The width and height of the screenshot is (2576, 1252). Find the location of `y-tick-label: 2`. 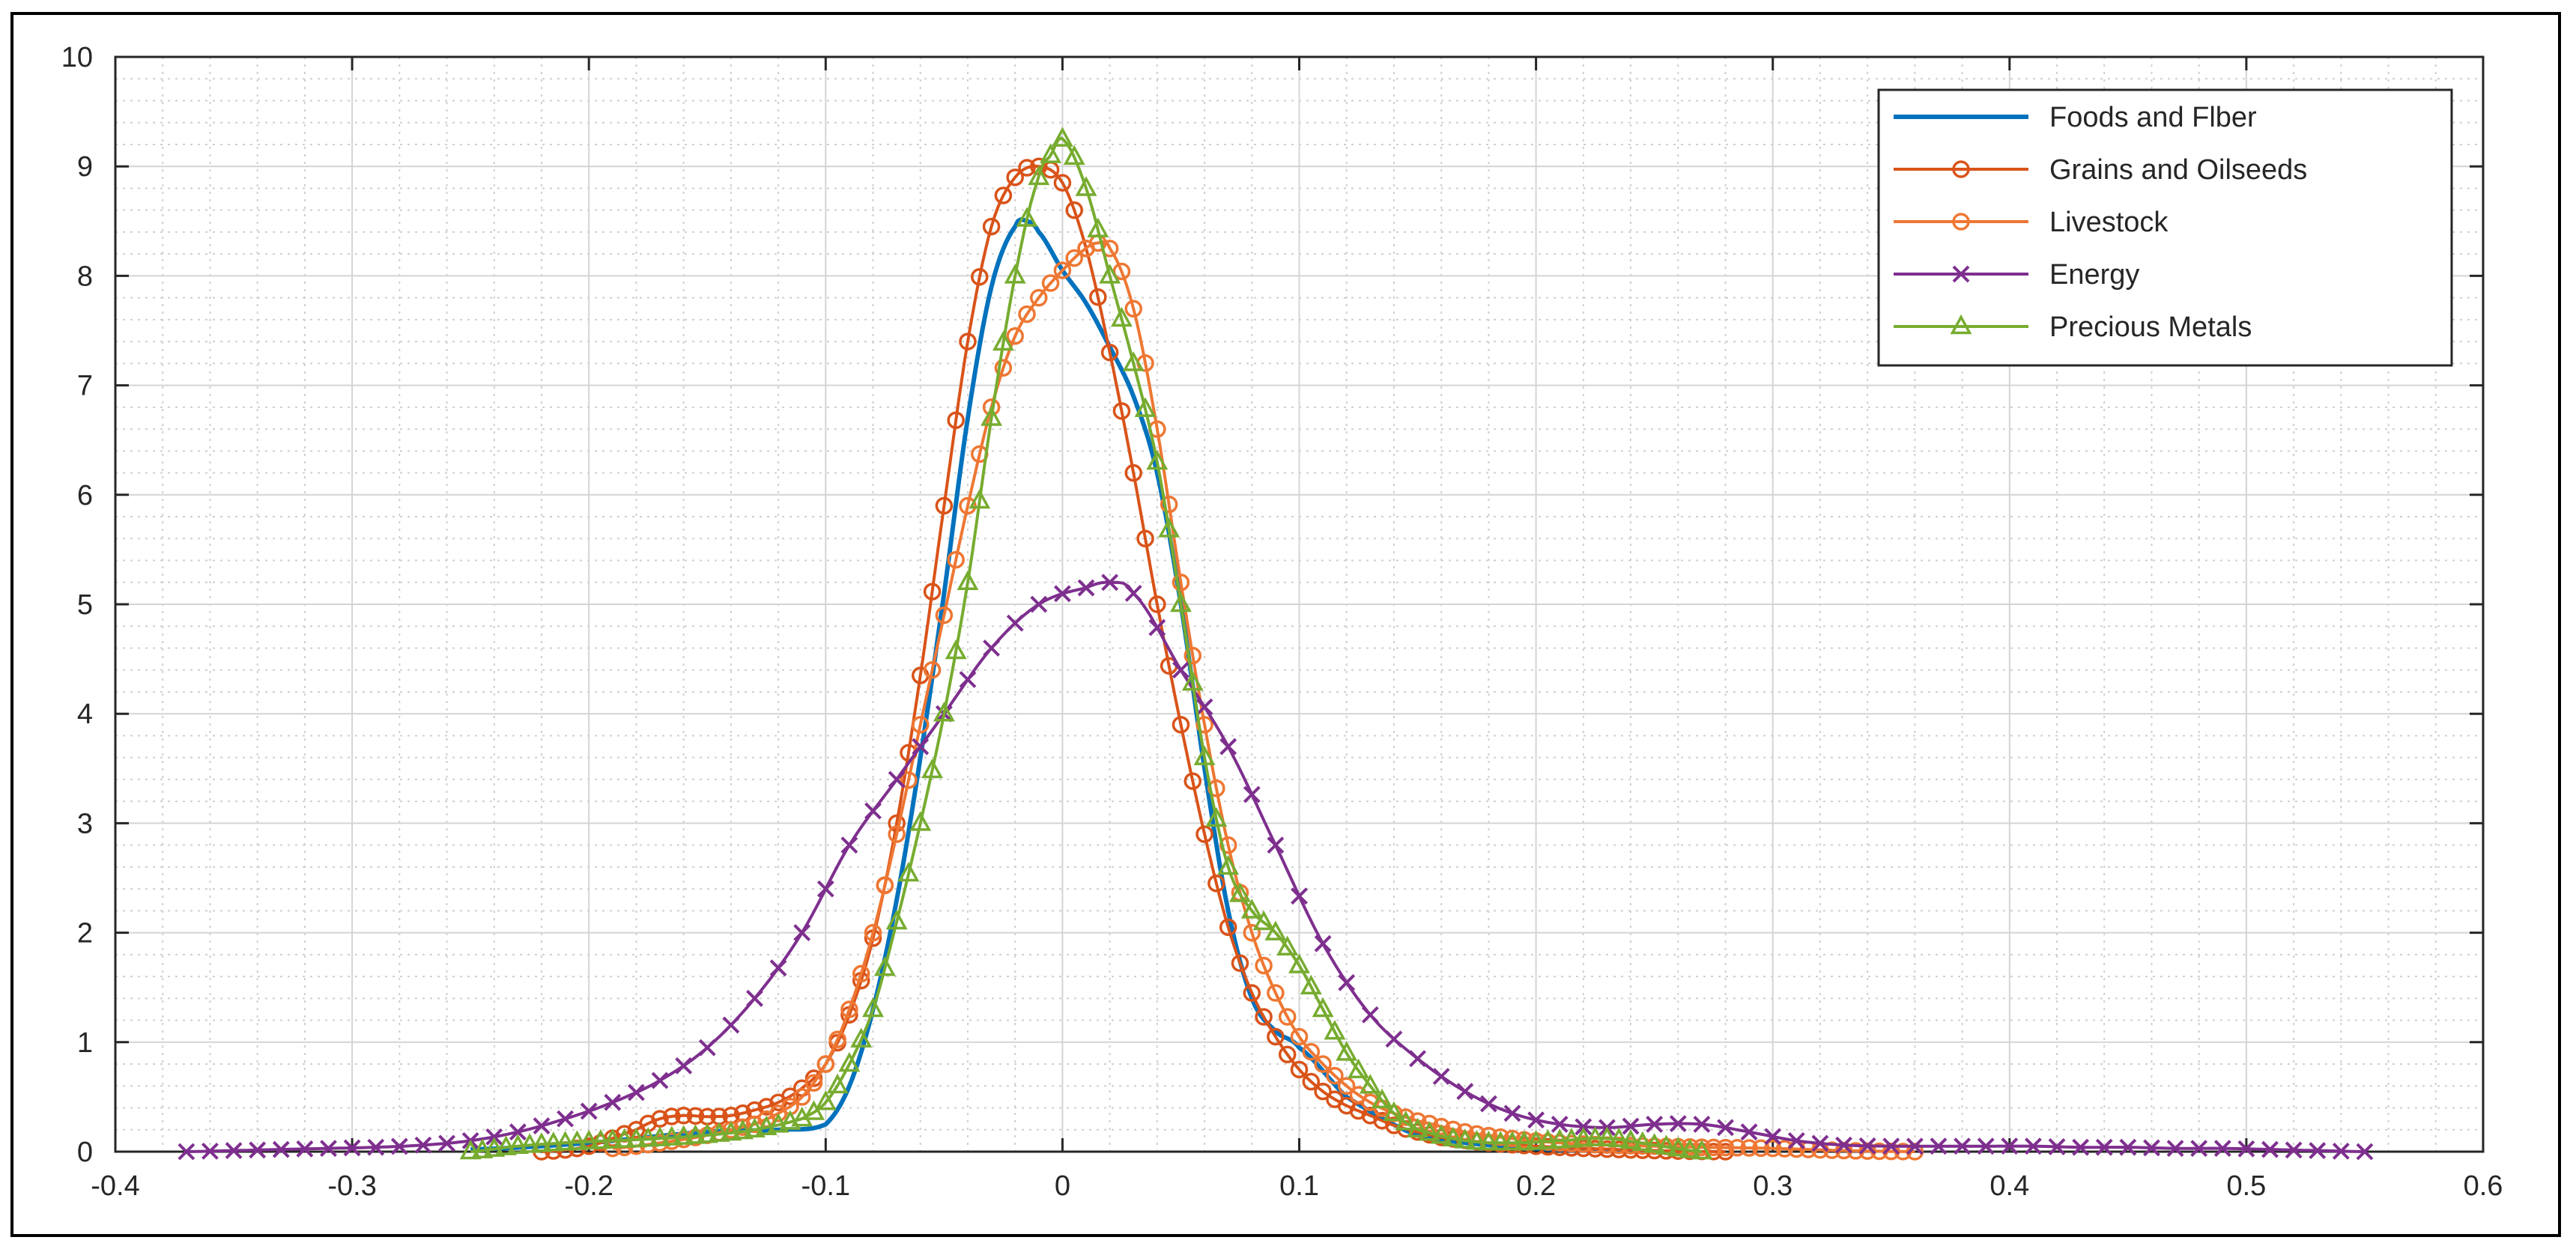

y-tick-label: 2 is located at coordinates (85, 933).